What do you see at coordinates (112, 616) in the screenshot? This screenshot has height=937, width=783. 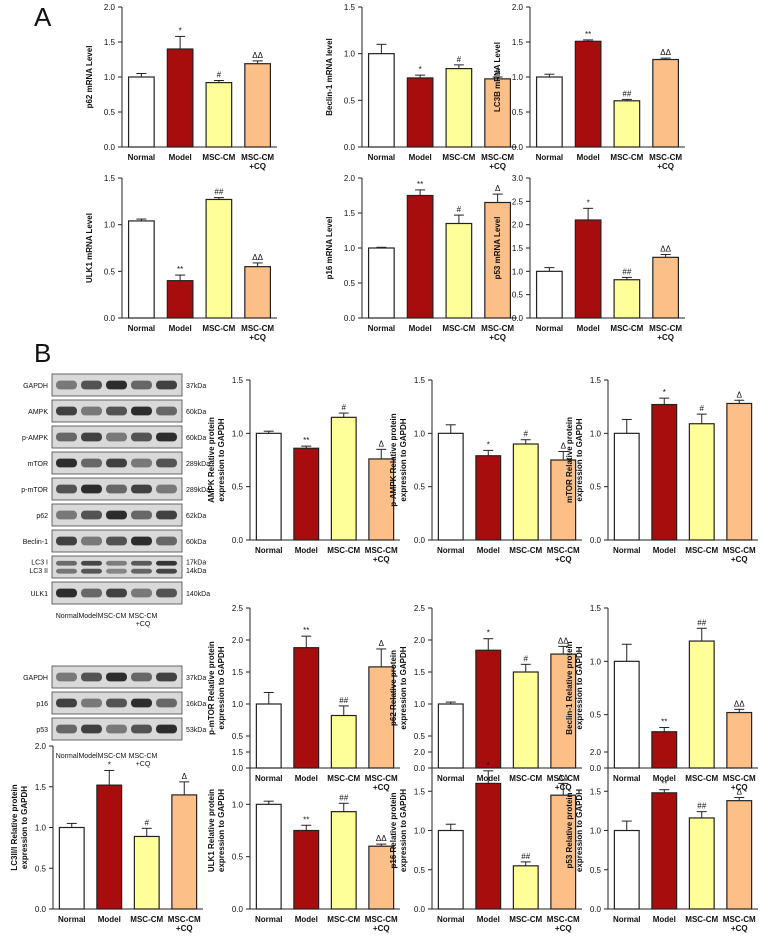 I see `lane-label: MSC-CM` at bounding box center [112, 616].